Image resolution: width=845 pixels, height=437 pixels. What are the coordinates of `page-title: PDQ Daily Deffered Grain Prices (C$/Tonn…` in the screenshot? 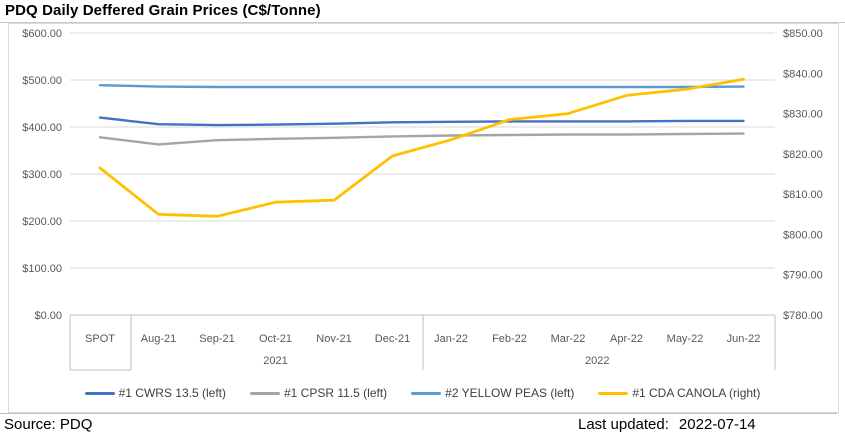 It's located at (163, 10).